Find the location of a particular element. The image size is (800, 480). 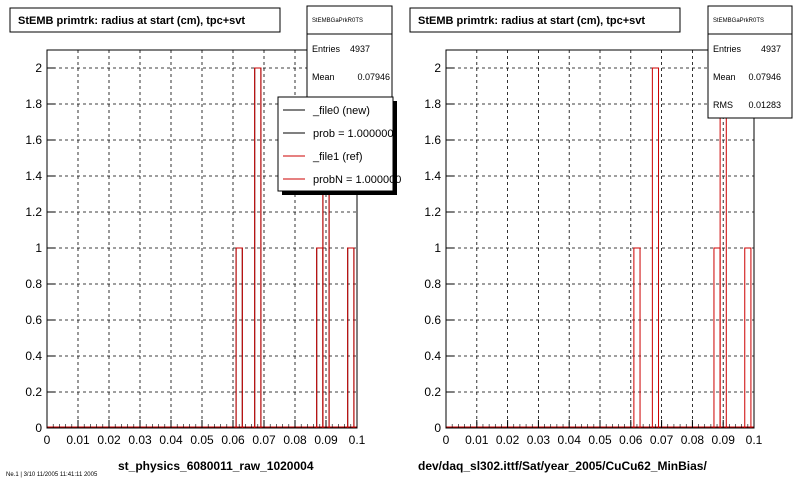

x-axis-label: st_physics_6080011_raw_1020004 is located at coordinates (216, 466).